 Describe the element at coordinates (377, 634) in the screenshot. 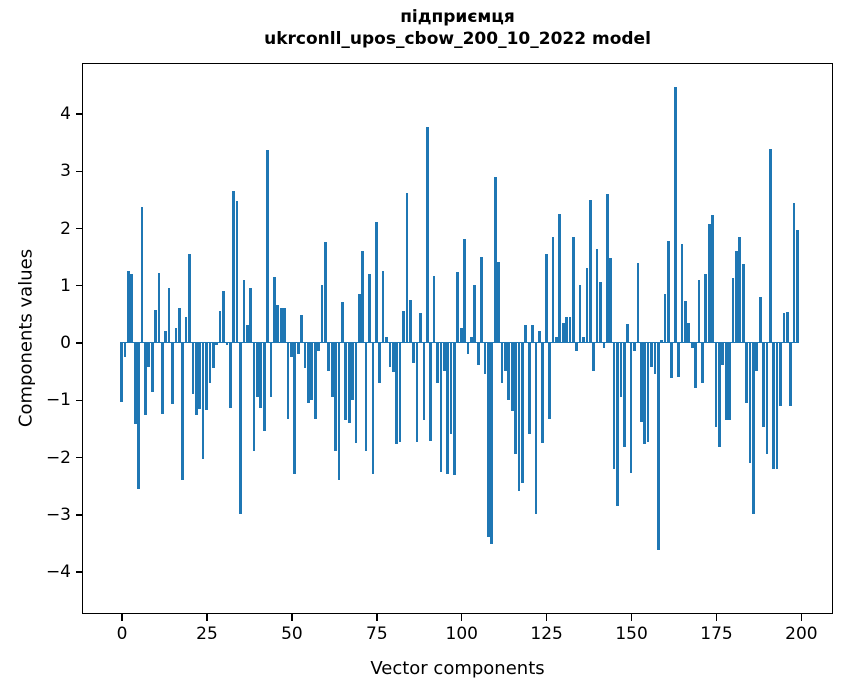

I see `x-tick-label: 75` at that location.